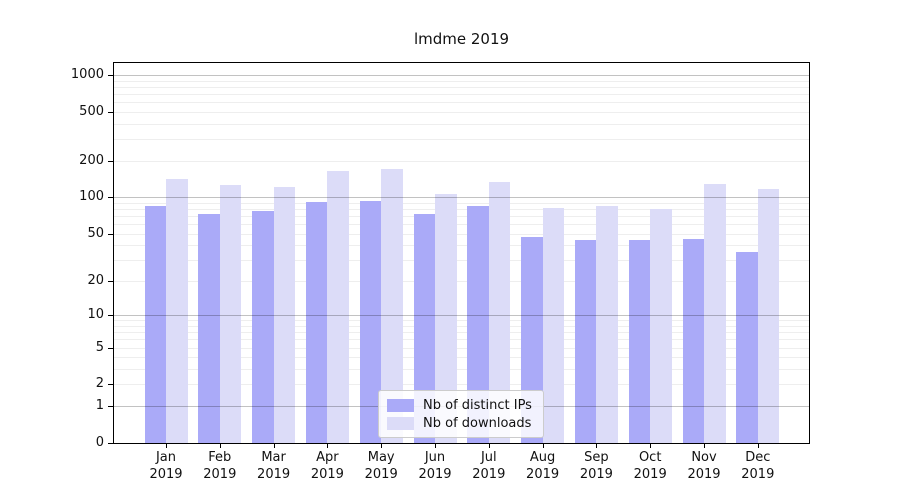 The height and width of the screenshot is (500, 900). What do you see at coordinates (553, 325) in the screenshot?
I see `bar-downloads-aug` at bounding box center [553, 325].